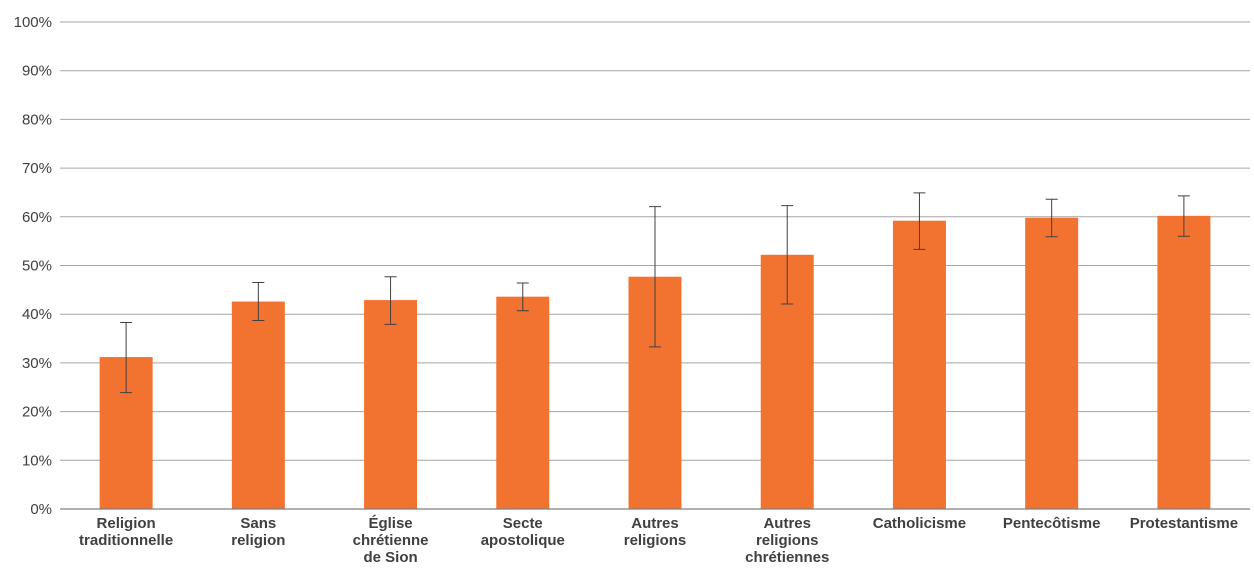  I want to click on category-label-line: chrétiennes, so click(787, 557).